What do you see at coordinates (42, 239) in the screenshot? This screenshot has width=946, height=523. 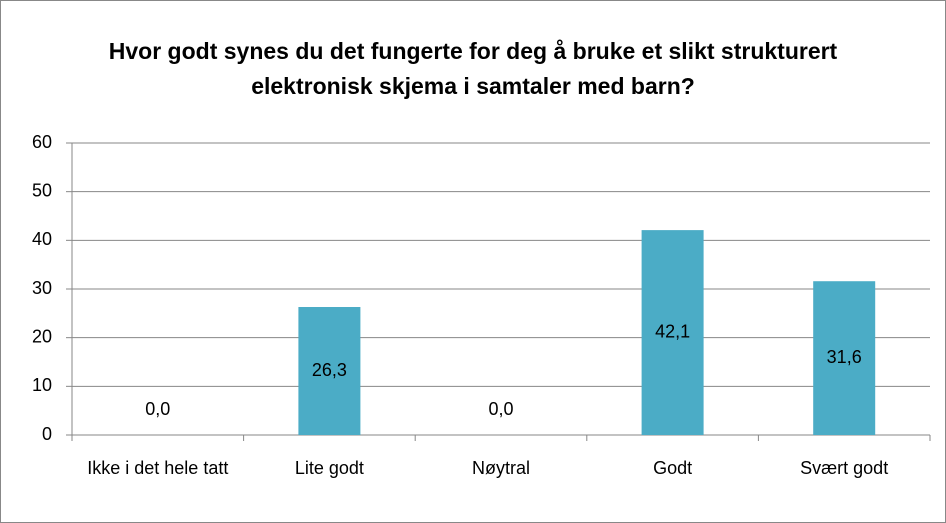 I see `y-tick-label: 40` at bounding box center [42, 239].